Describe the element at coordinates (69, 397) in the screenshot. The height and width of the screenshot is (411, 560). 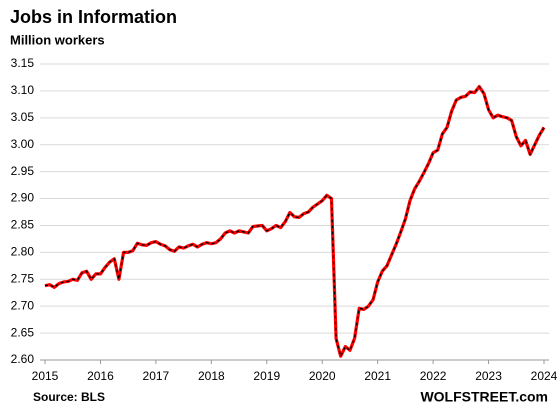
I see `source: Source: BLS` at that location.